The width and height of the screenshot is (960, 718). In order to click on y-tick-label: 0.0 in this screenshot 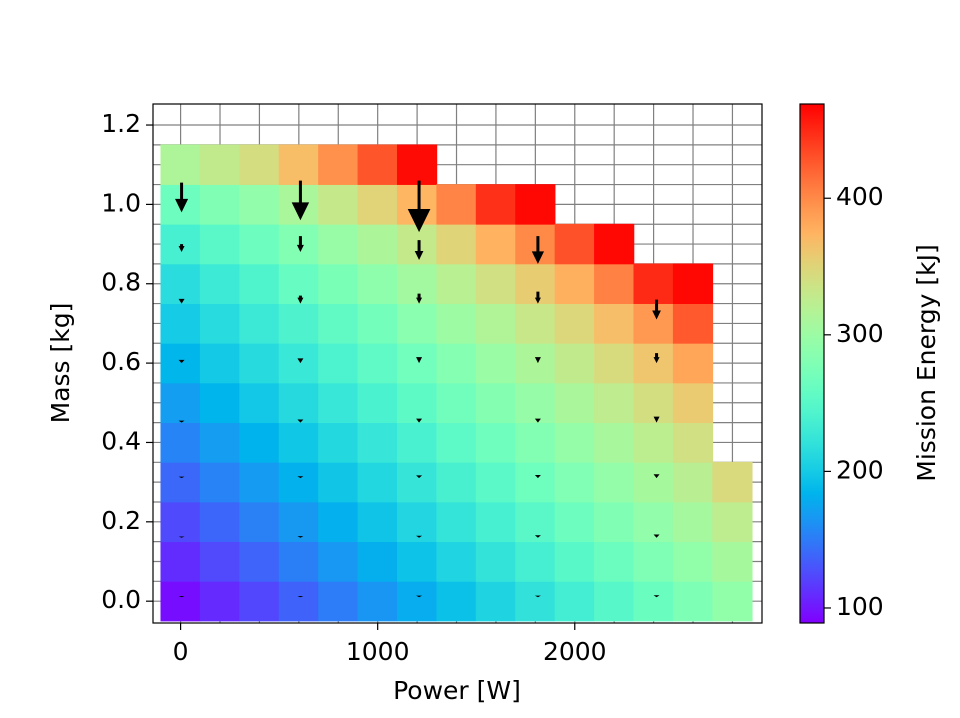, I will do `click(121, 599)`.